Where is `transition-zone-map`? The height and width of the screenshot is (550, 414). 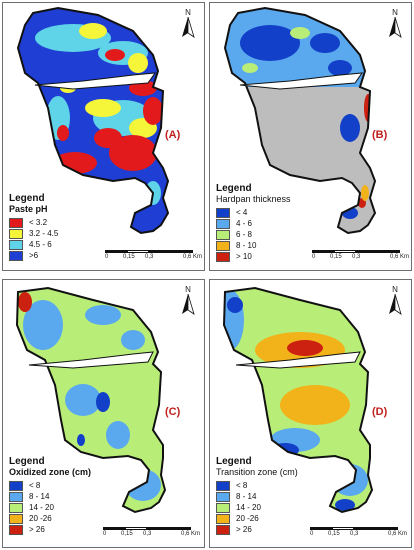 transition-zone-map is located at coordinates (298, 400).